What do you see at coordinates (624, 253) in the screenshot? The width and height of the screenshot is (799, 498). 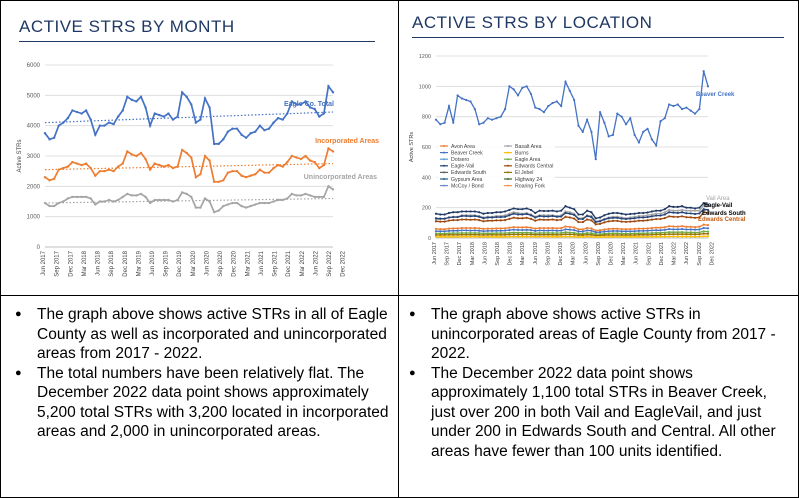 I see `x-tick-label: Mar 2021` at bounding box center [624, 253].